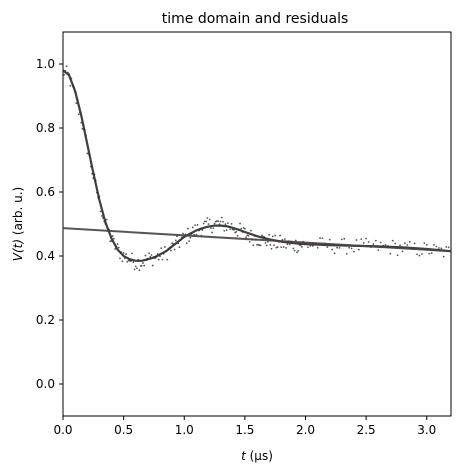  I want to click on y-tick-label: 0.4, so click(45, 256).